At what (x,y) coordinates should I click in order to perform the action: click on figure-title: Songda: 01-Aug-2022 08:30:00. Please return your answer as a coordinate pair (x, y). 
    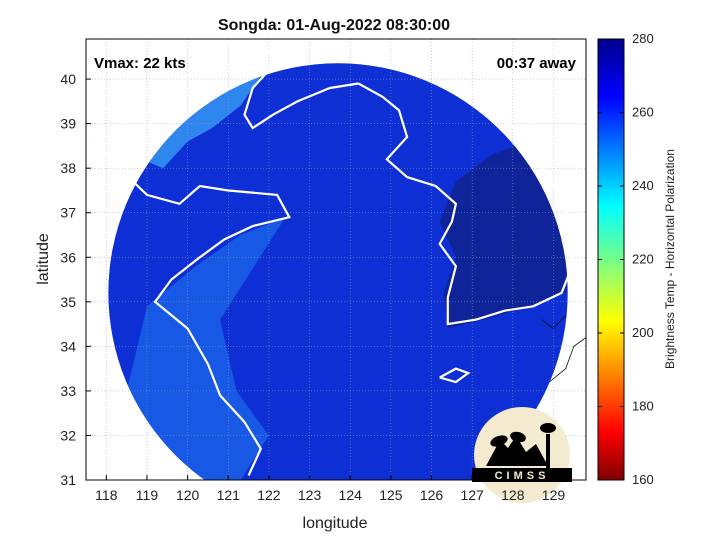
    Looking at the image, I should click on (334, 25).